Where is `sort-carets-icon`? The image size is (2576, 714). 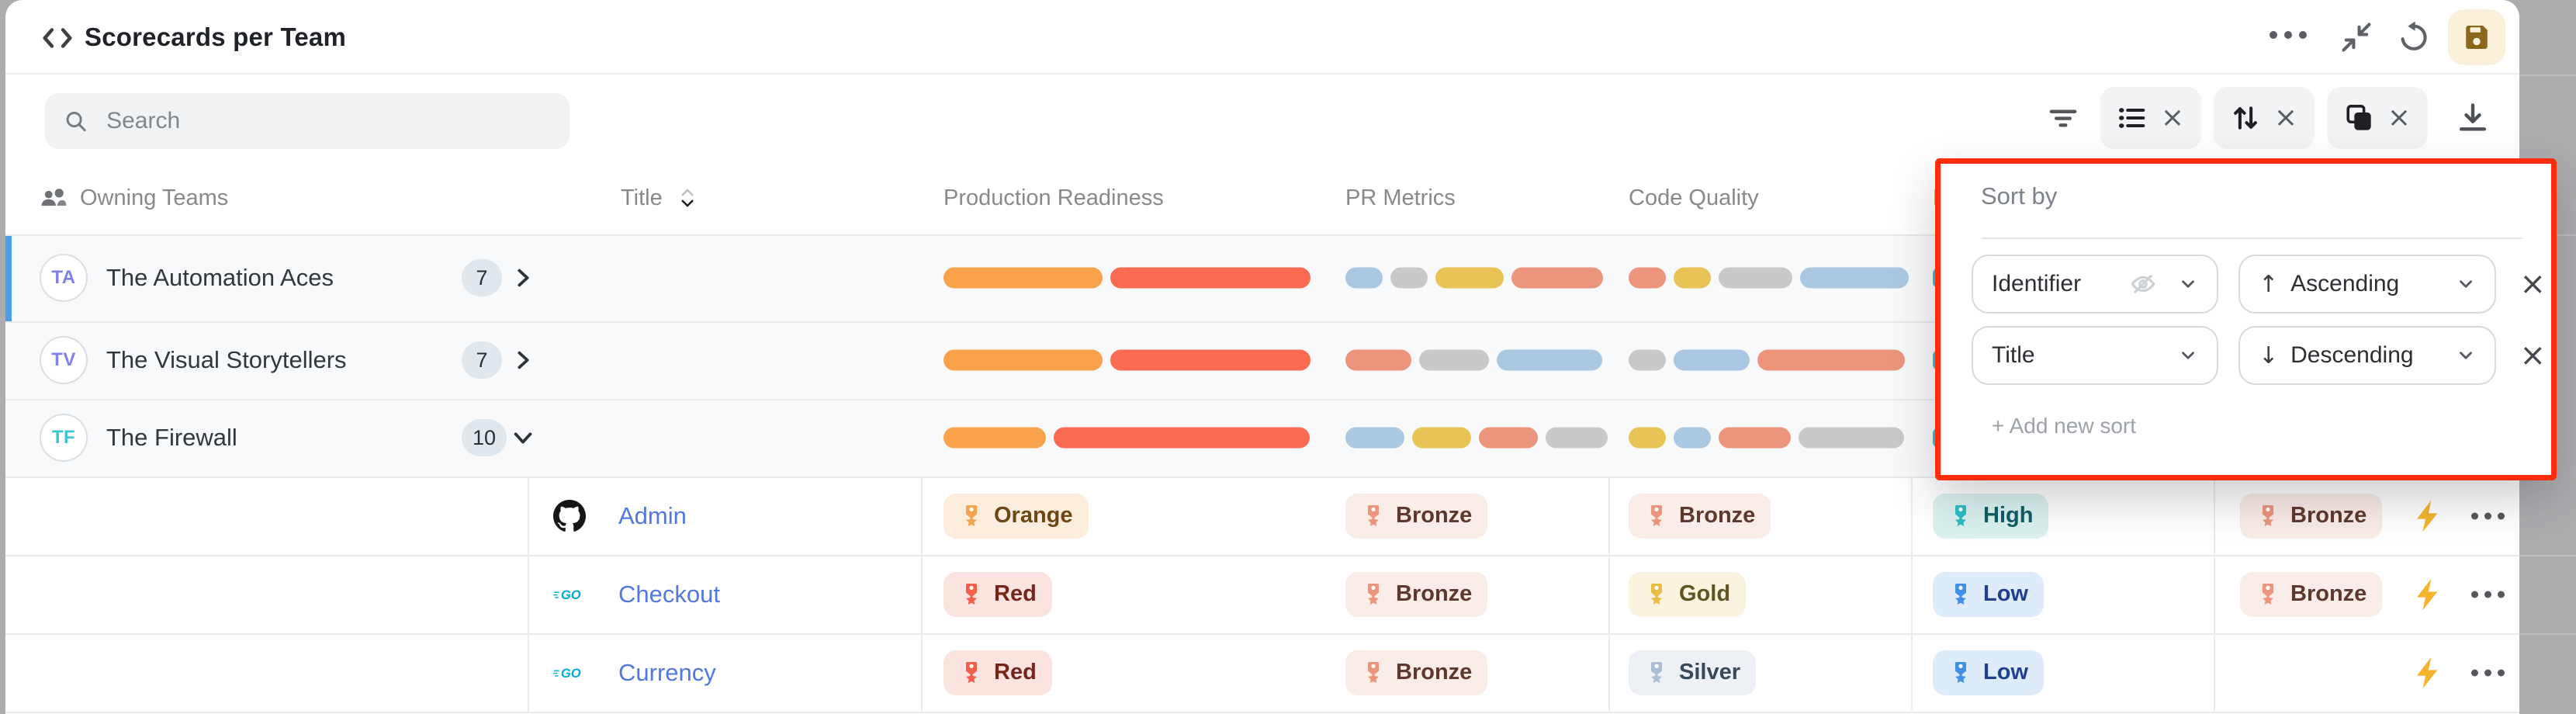
sort-carets-icon is located at coordinates (687, 198).